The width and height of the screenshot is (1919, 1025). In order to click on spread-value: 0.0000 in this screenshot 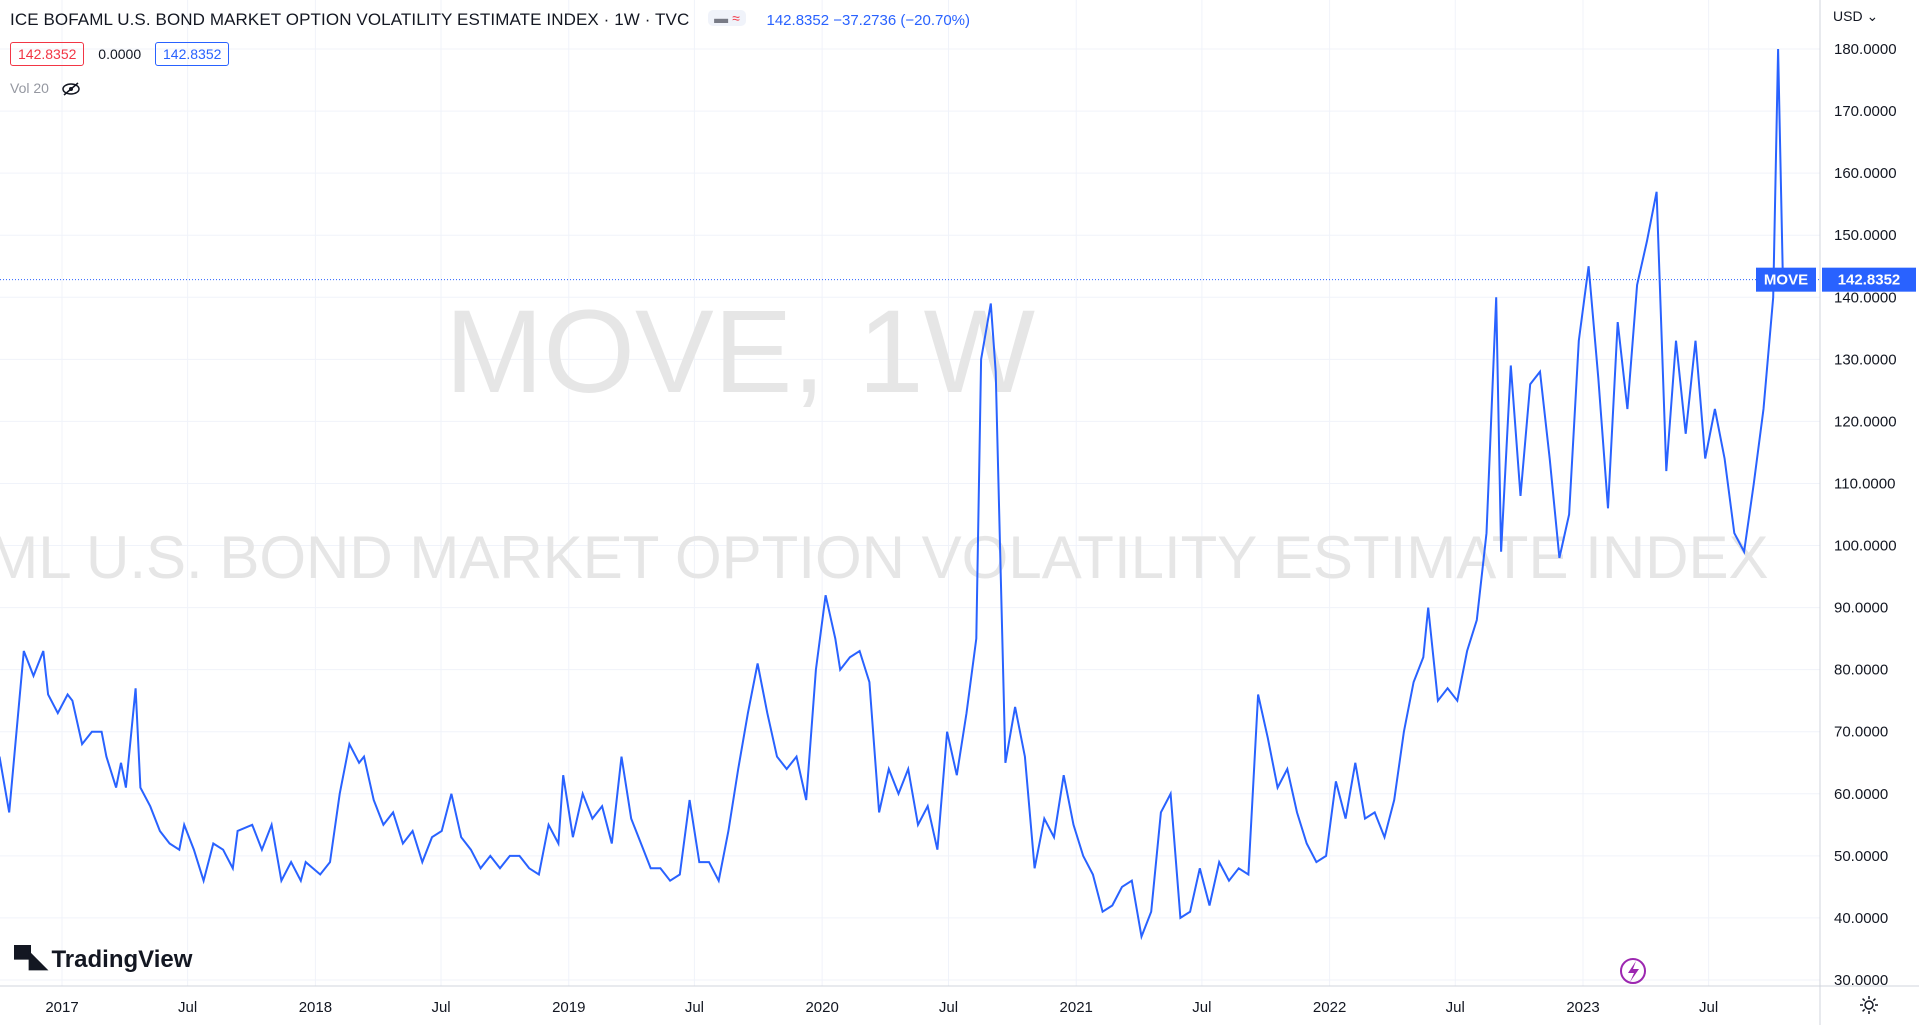, I will do `click(120, 54)`.